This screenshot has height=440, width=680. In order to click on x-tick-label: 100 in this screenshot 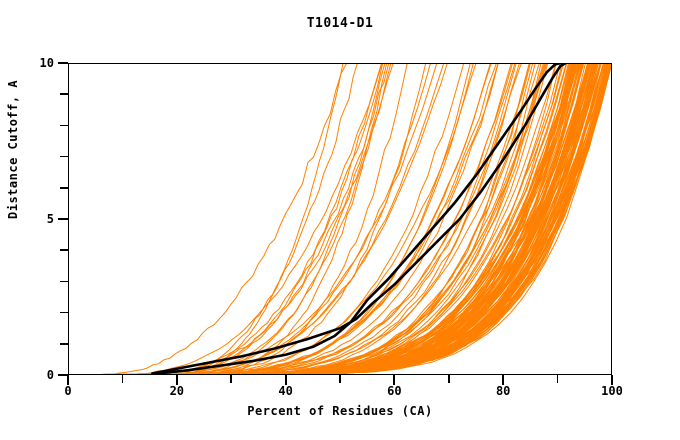, I will do `click(612, 391)`.